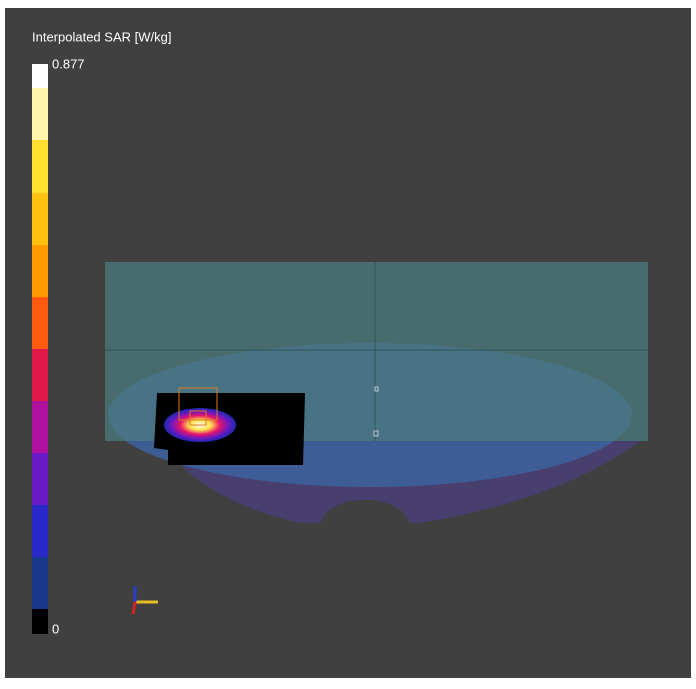  I want to click on scan-area, so click(198, 404).